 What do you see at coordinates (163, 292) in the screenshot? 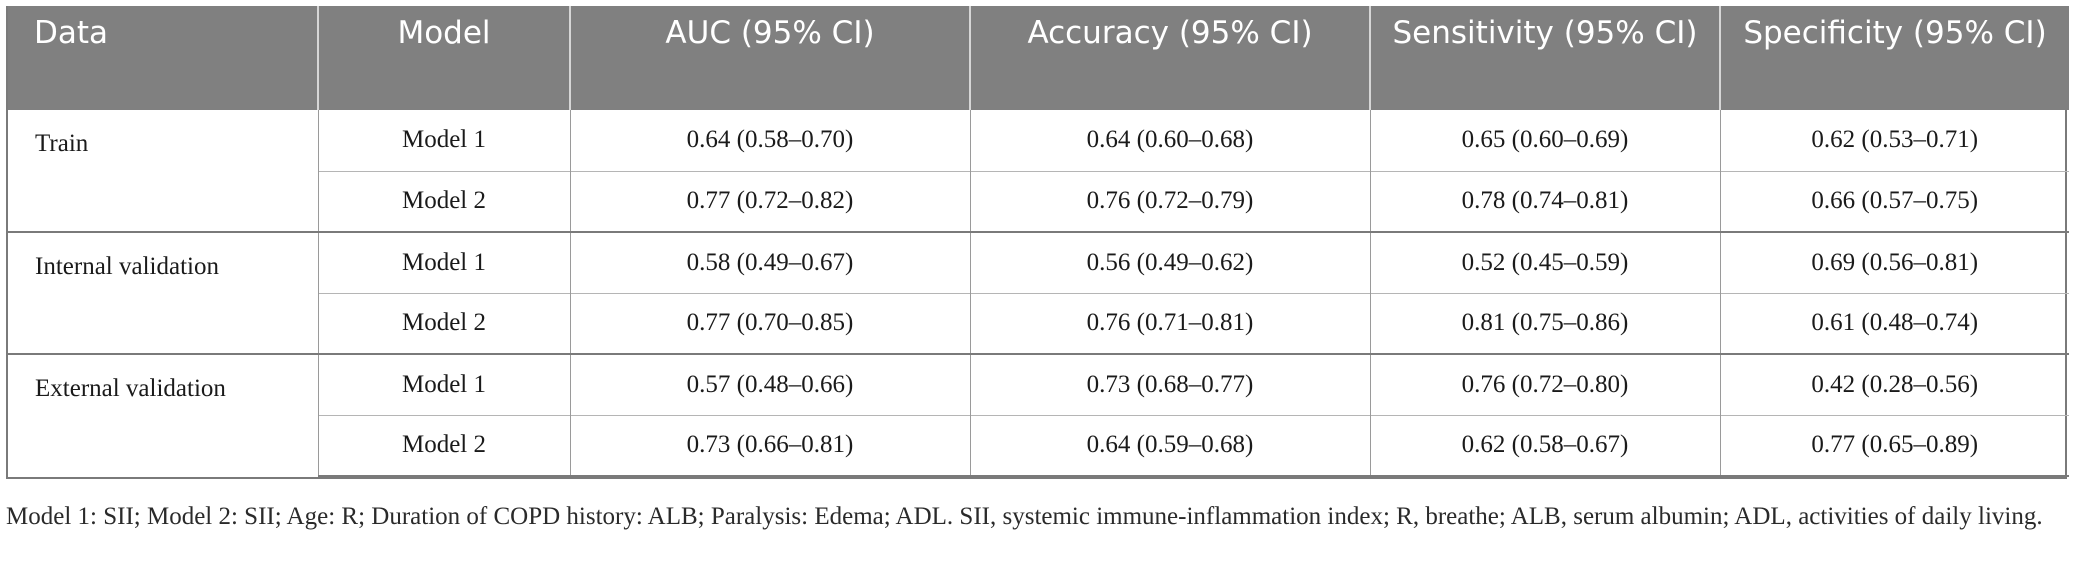
I see `data-group-label: Internal validation` at bounding box center [163, 292].